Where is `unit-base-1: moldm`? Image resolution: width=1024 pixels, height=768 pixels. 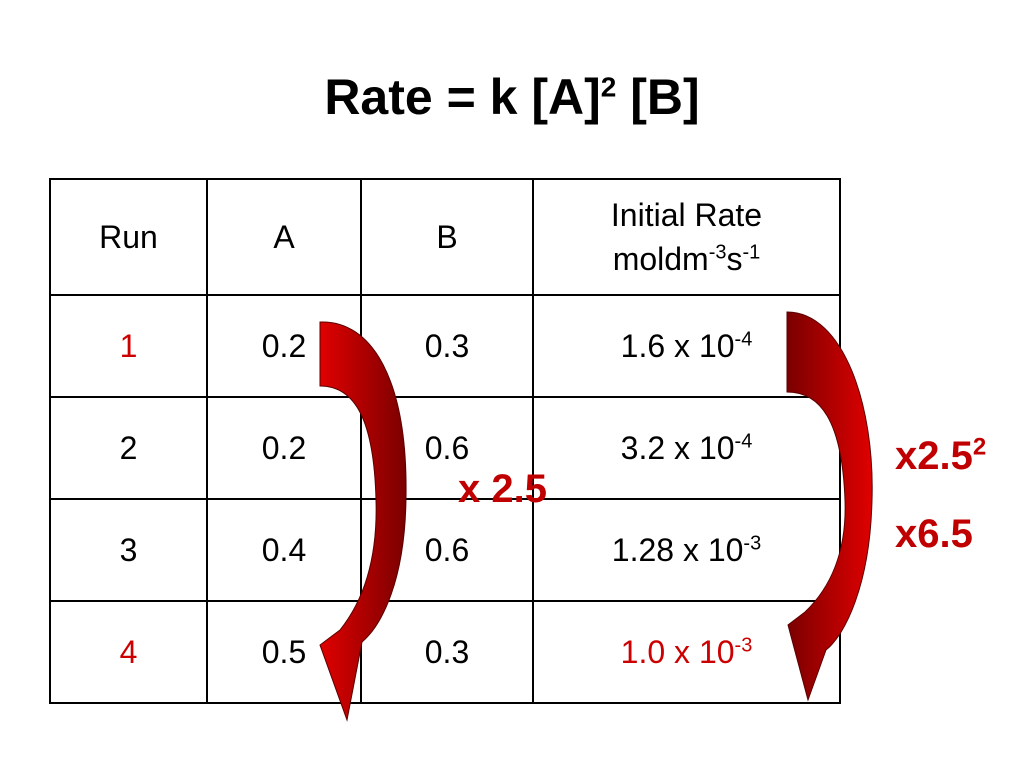
unit-base-1: moldm is located at coordinates (660, 259).